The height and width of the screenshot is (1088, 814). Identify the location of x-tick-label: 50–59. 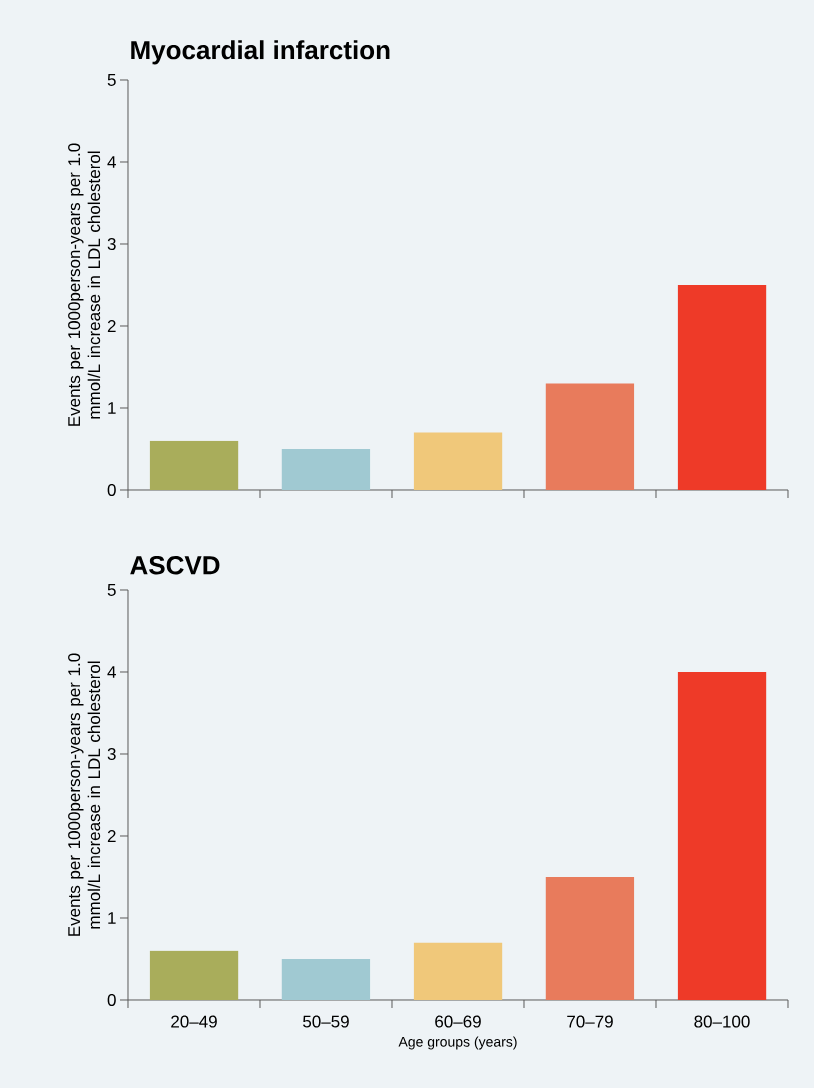
(326, 1021).